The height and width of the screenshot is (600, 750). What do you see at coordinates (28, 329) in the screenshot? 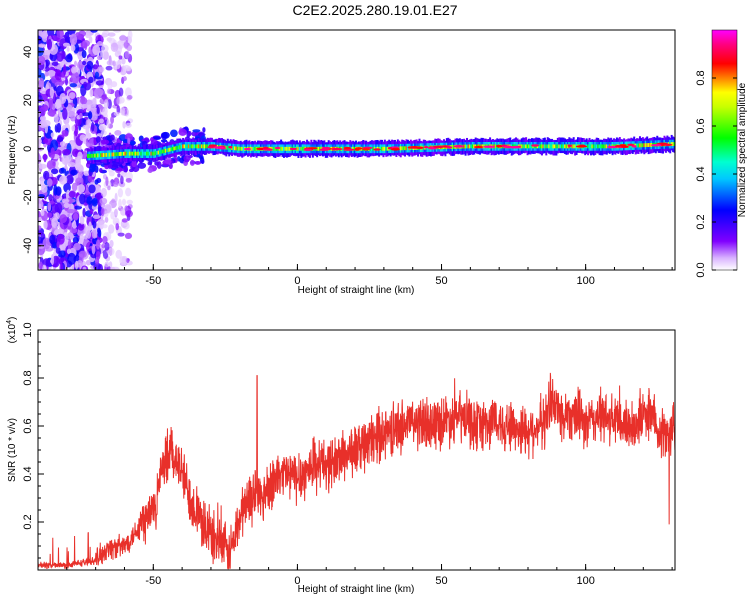
I see `y-tick-label: 1.0` at bounding box center [28, 329].